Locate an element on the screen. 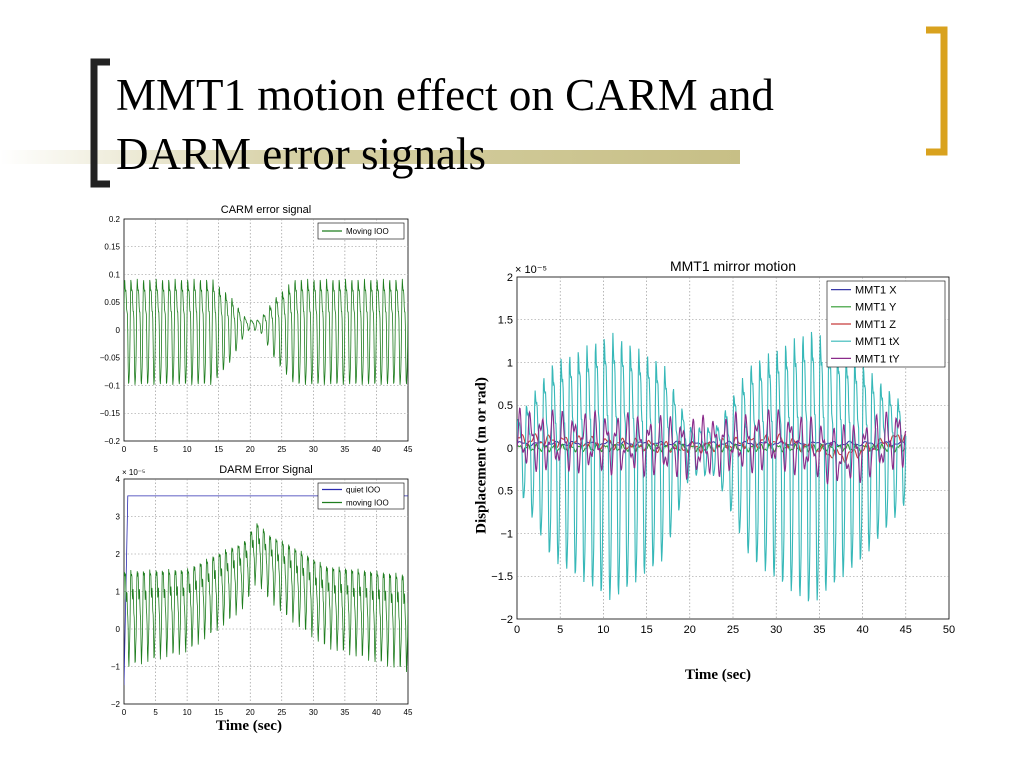 The width and height of the screenshot is (1024, 768). legend-label: MMT1 Y is located at coordinates (876, 308).